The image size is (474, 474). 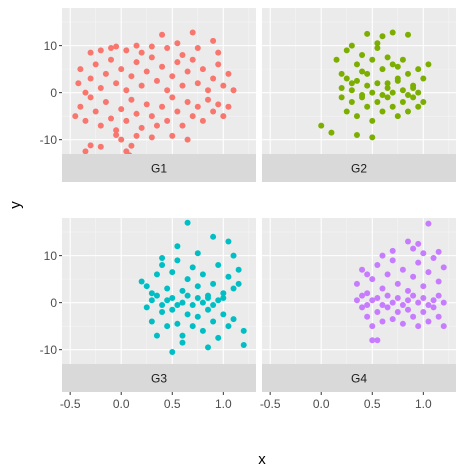 I want to click on x-axis-title: x, so click(x=262, y=459).